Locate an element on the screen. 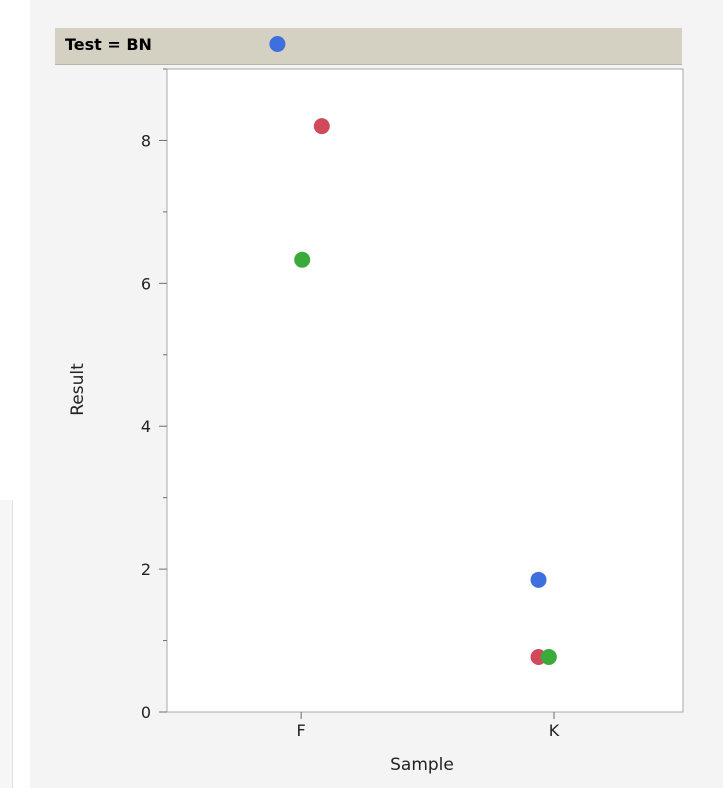 This screenshot has width=723, height=788. chart-header: Test = BN is located at coordinates (368, 46).